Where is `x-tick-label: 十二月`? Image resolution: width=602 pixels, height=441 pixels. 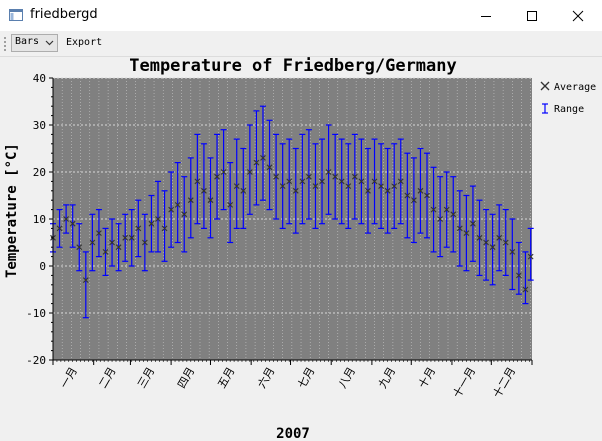
x-tick-label: 十二月 is located at coordinates (504, 383).